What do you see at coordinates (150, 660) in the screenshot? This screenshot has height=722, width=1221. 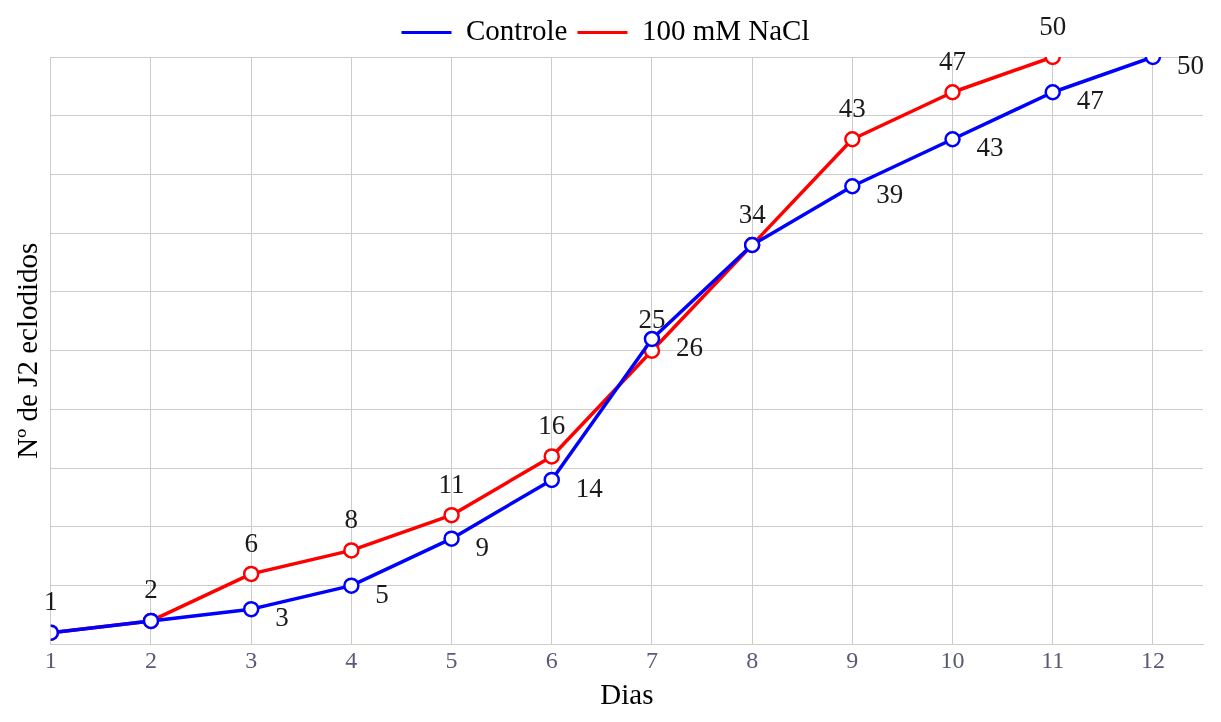 I see `x-tick-label: 2` at bounding box center [150, 660].